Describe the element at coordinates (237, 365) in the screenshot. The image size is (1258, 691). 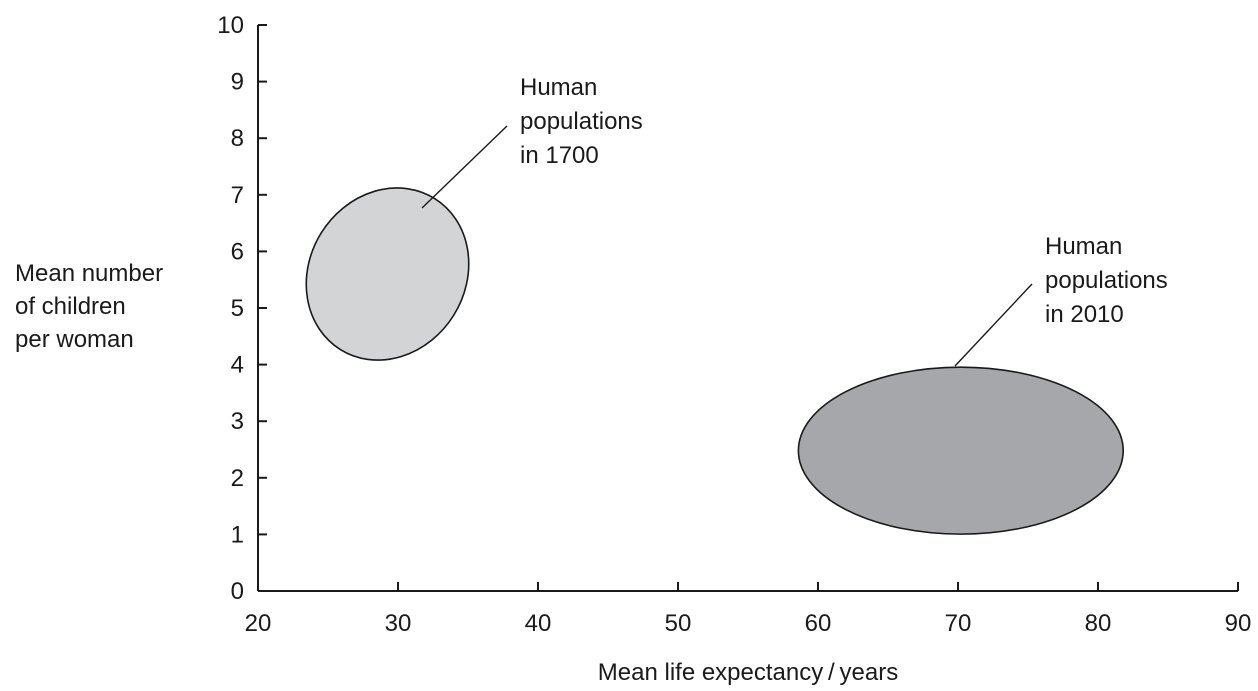
I see `y-tick-label: 4` at that location.